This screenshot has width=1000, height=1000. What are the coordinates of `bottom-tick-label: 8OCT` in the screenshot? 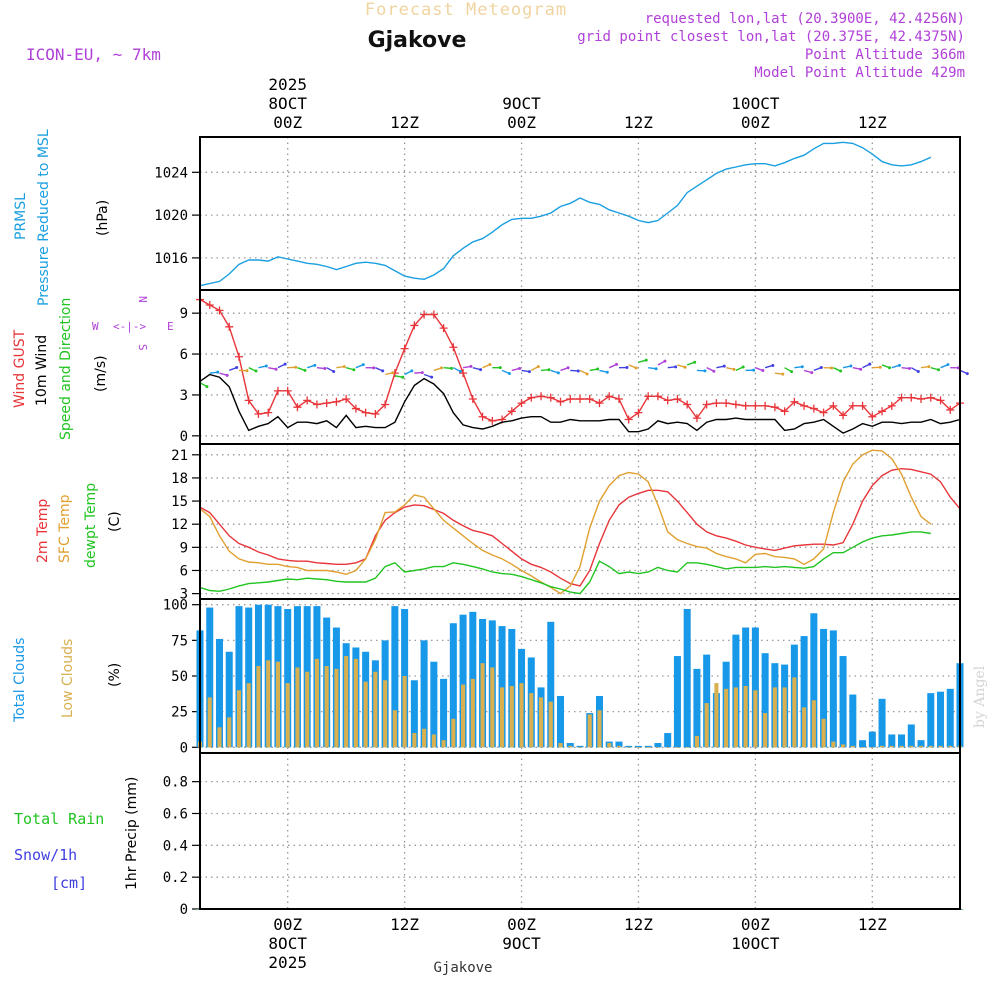 It's located at (287, 943).